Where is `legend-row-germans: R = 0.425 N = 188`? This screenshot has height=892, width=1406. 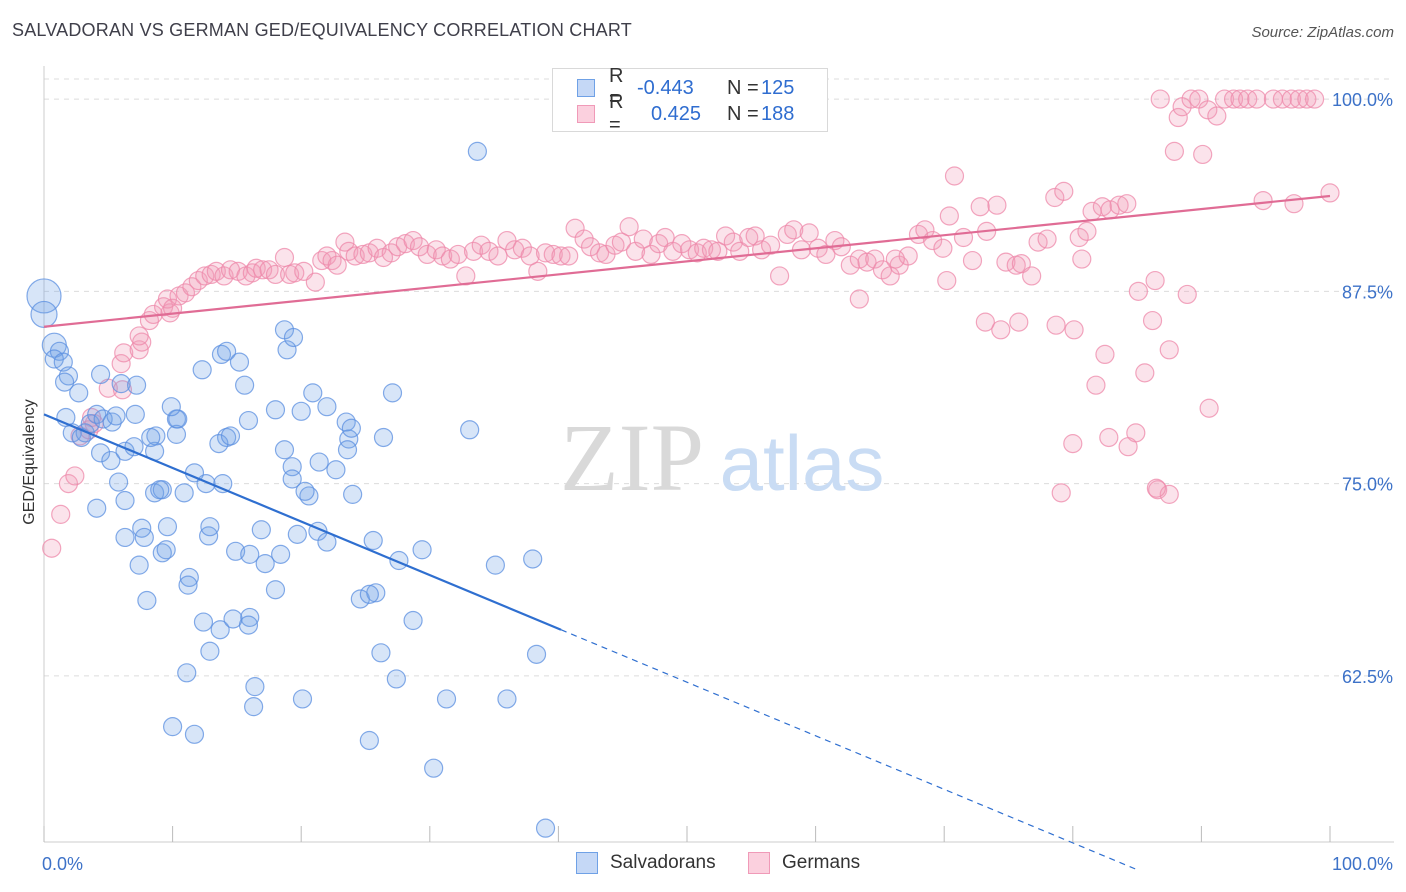 legend-row-germans: R = 0.425 N = 188 is located at coordinates (685, 113).